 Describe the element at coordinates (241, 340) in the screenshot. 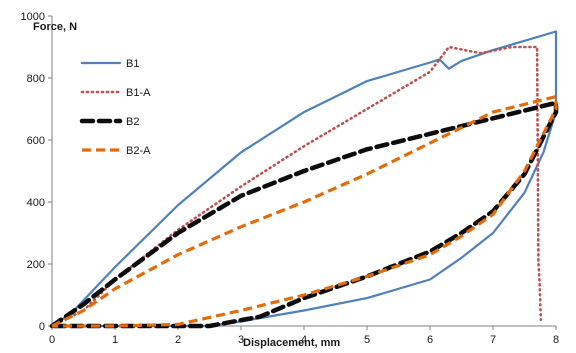

I see `x-tick-label: 3` at that location.